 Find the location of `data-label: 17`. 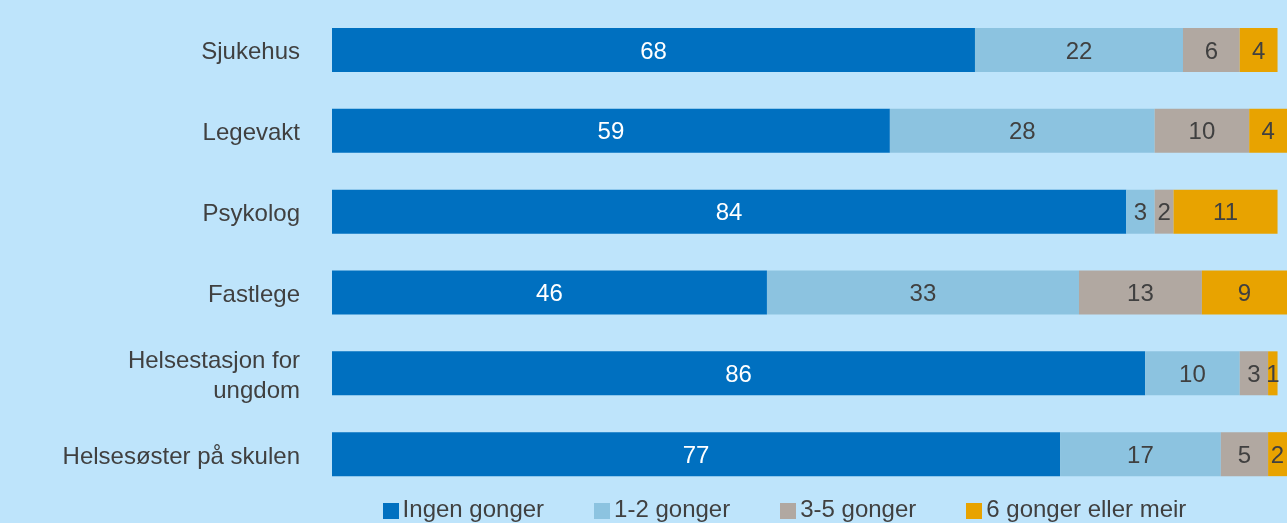

data-label: 17 is located at coordinates (1140, 454).